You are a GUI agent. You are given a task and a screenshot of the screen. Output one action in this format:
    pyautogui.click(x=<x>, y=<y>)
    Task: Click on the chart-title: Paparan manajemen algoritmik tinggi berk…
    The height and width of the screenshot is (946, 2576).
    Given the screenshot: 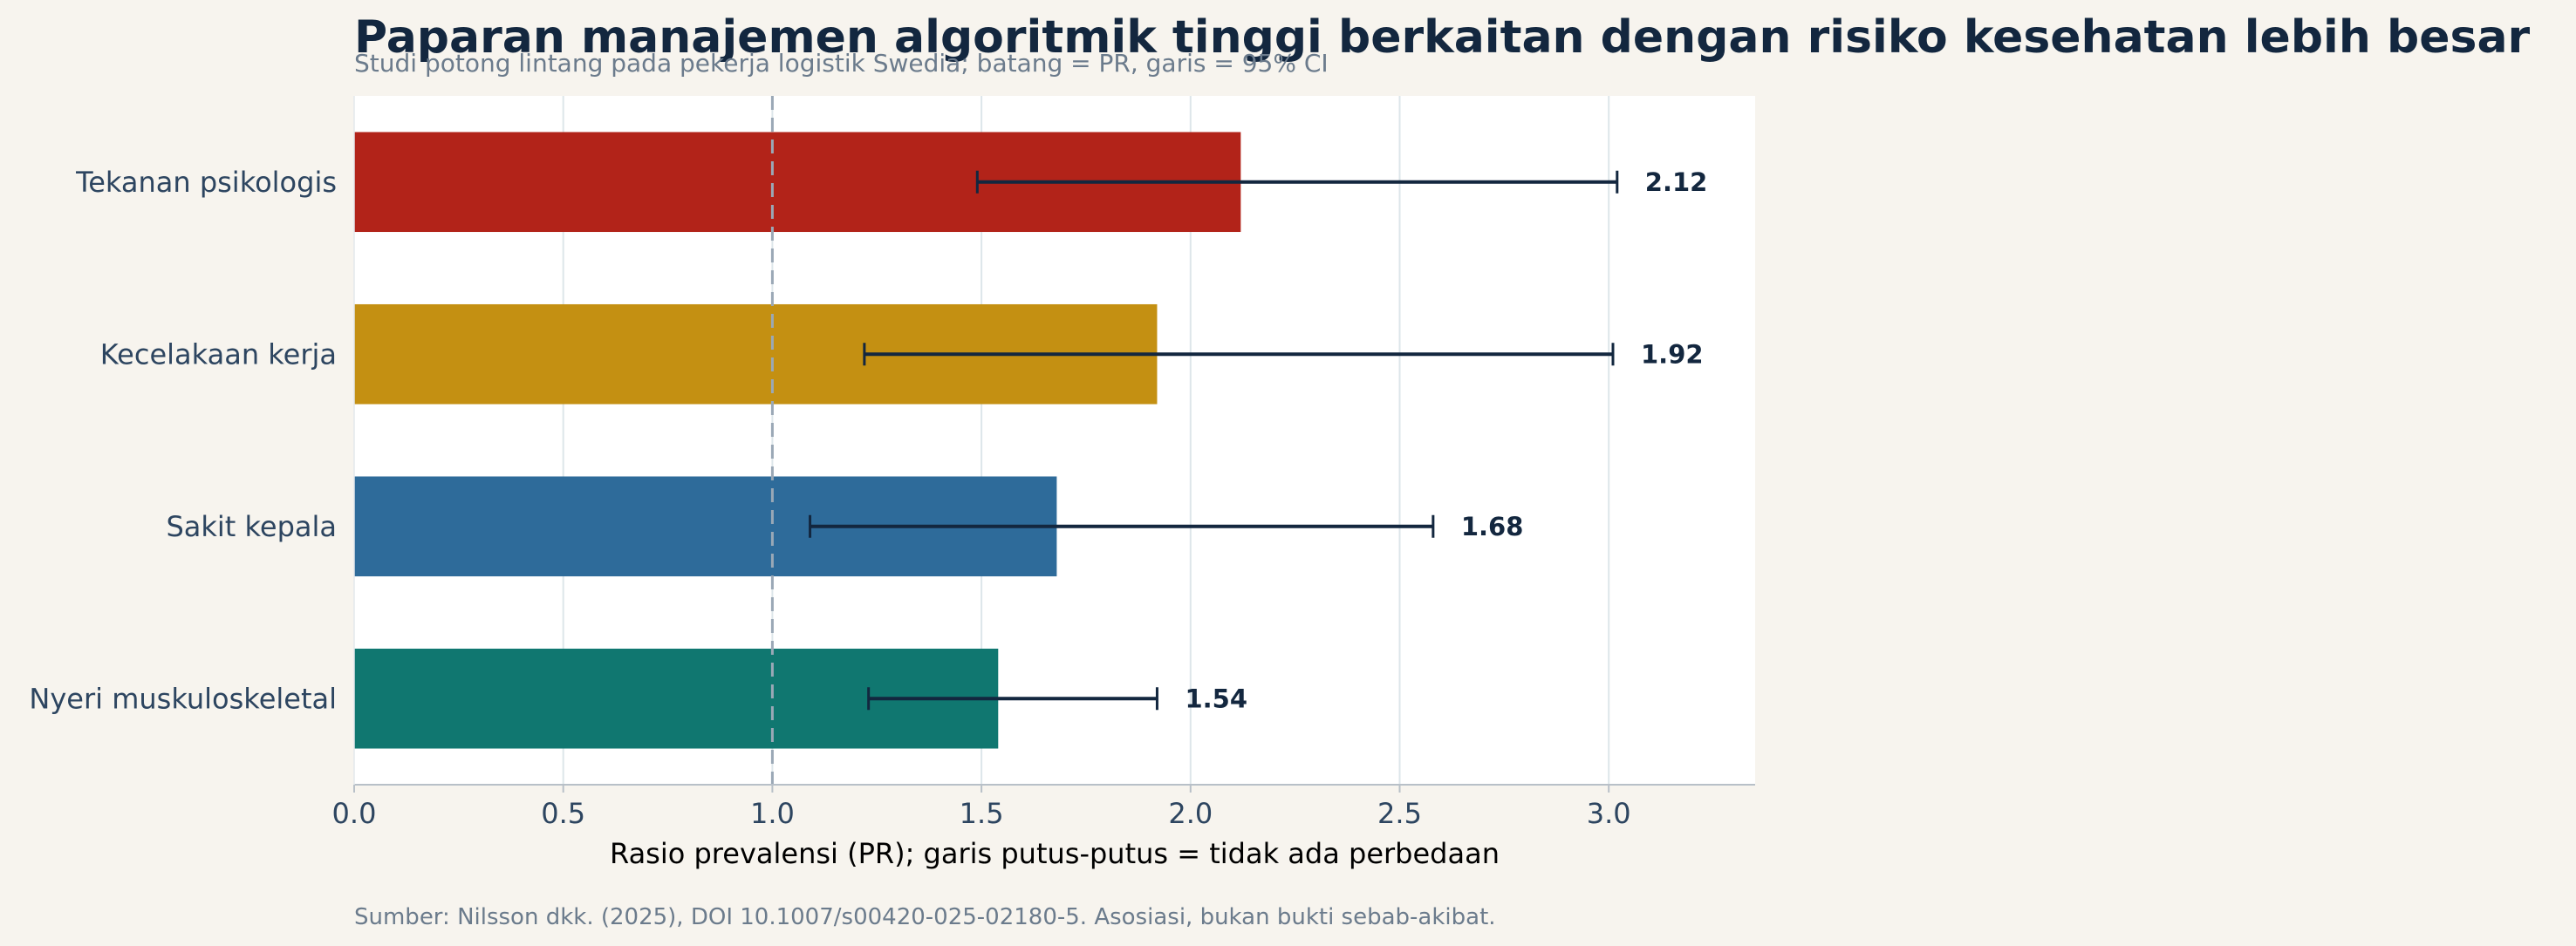 What is the action you would take?
    pyautogui.click(x=1442, y=37)
    